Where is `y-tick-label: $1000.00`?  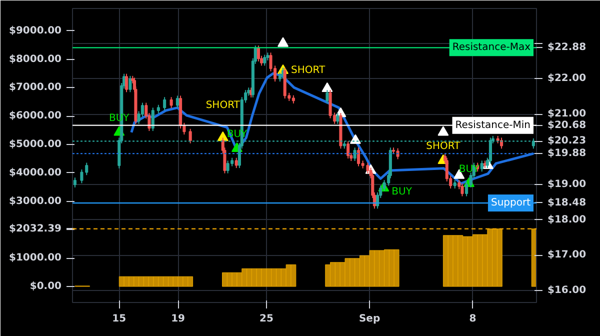 y-tick-label: $1000.00 is located at coordinates (35, 258).